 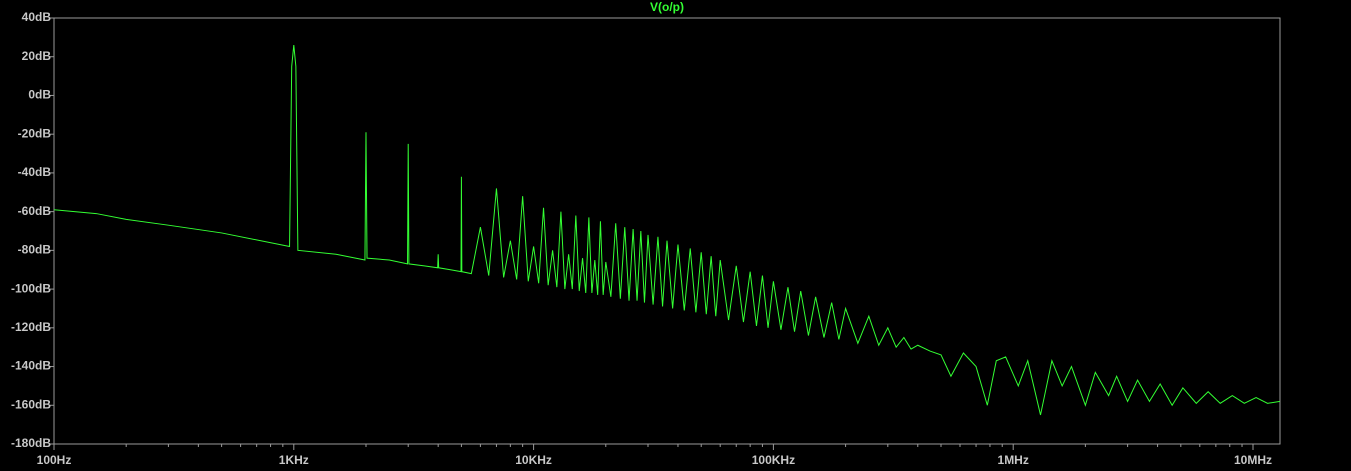 I want to click on x-tick-label: 1MHz, so click(x=1013, y=460).